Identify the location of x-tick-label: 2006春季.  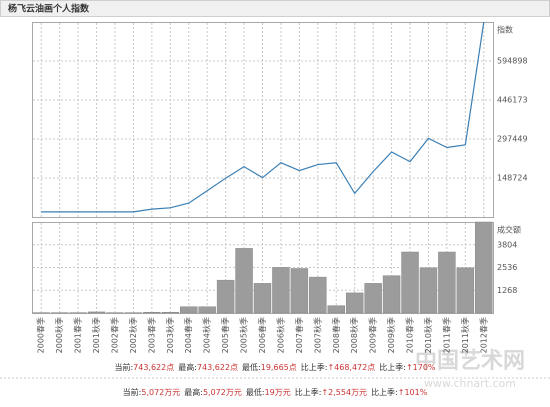
(262, 335).